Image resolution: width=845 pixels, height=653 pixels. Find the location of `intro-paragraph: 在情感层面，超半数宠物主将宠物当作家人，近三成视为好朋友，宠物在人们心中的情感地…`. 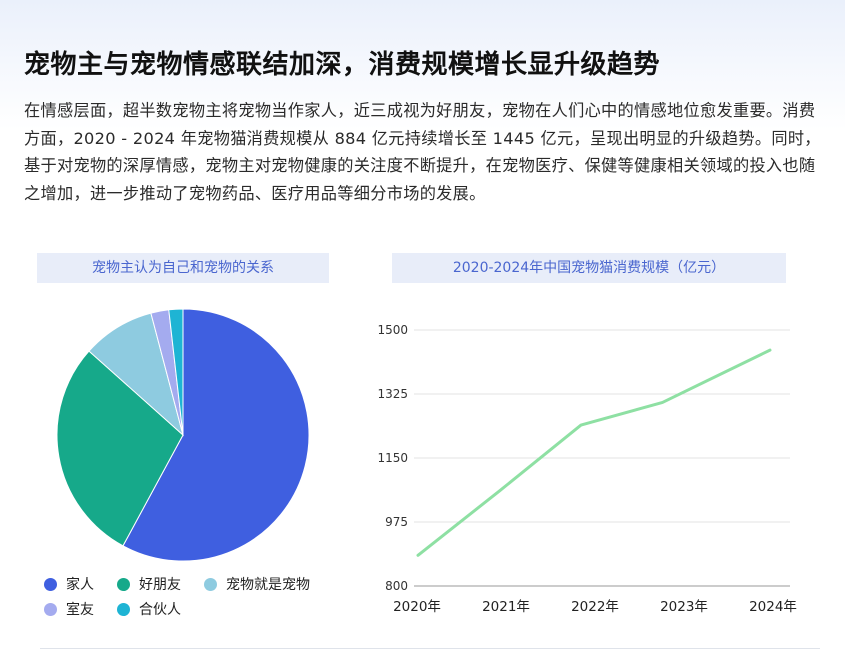

intro-paragraph: 在情感层面，超半数宠物主将宠物当作家人，近三成视为好朋友，宠物在人们心中的情感地… is located at coordinates (422, 152).